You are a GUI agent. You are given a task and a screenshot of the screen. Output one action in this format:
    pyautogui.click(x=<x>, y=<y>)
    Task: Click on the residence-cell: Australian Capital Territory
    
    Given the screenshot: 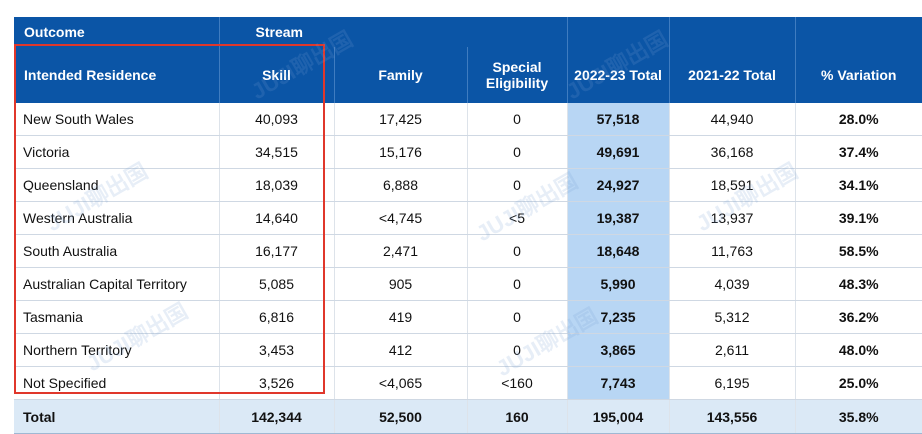 What is the action you would take?
    pyautogui.click(x=117, y=284)
    